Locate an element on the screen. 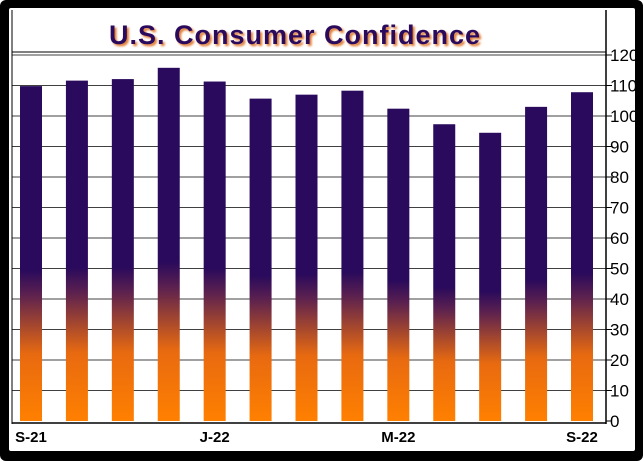  y-tick-label: 30 is located at coordinates (619, 330).